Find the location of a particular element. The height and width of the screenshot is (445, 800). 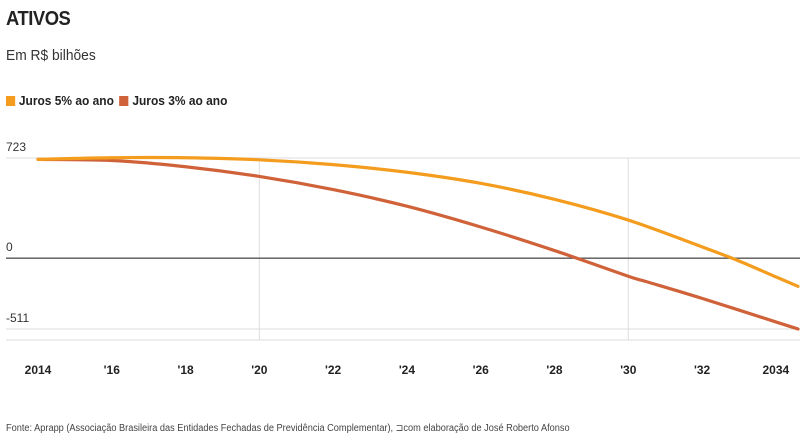

y-tick-label: 0 is located at coordinates (9, 247).